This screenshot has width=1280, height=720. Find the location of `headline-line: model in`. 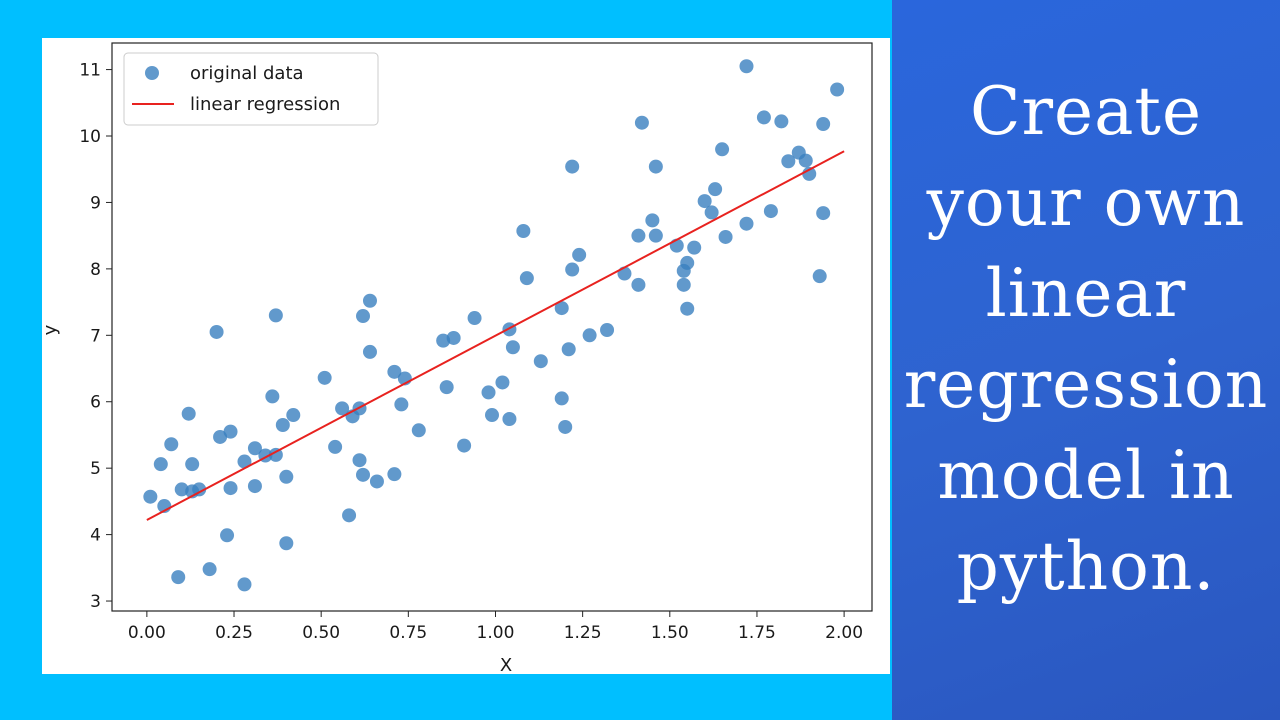

headline-line: model in is located at coordinates (1086, 475).